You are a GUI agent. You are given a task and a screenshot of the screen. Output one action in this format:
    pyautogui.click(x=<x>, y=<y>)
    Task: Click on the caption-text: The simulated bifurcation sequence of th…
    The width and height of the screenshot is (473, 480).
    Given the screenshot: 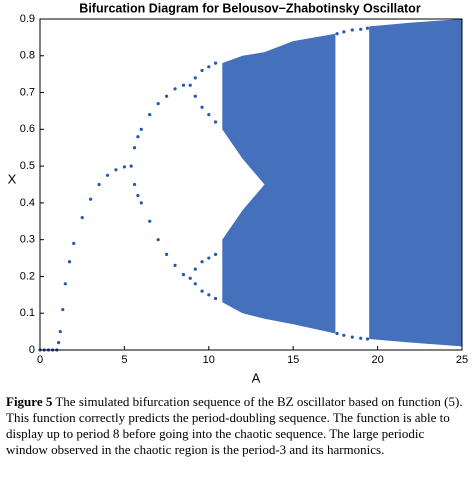 What is the action you would take?
    pyautogui.click(x=234, y=425)
    